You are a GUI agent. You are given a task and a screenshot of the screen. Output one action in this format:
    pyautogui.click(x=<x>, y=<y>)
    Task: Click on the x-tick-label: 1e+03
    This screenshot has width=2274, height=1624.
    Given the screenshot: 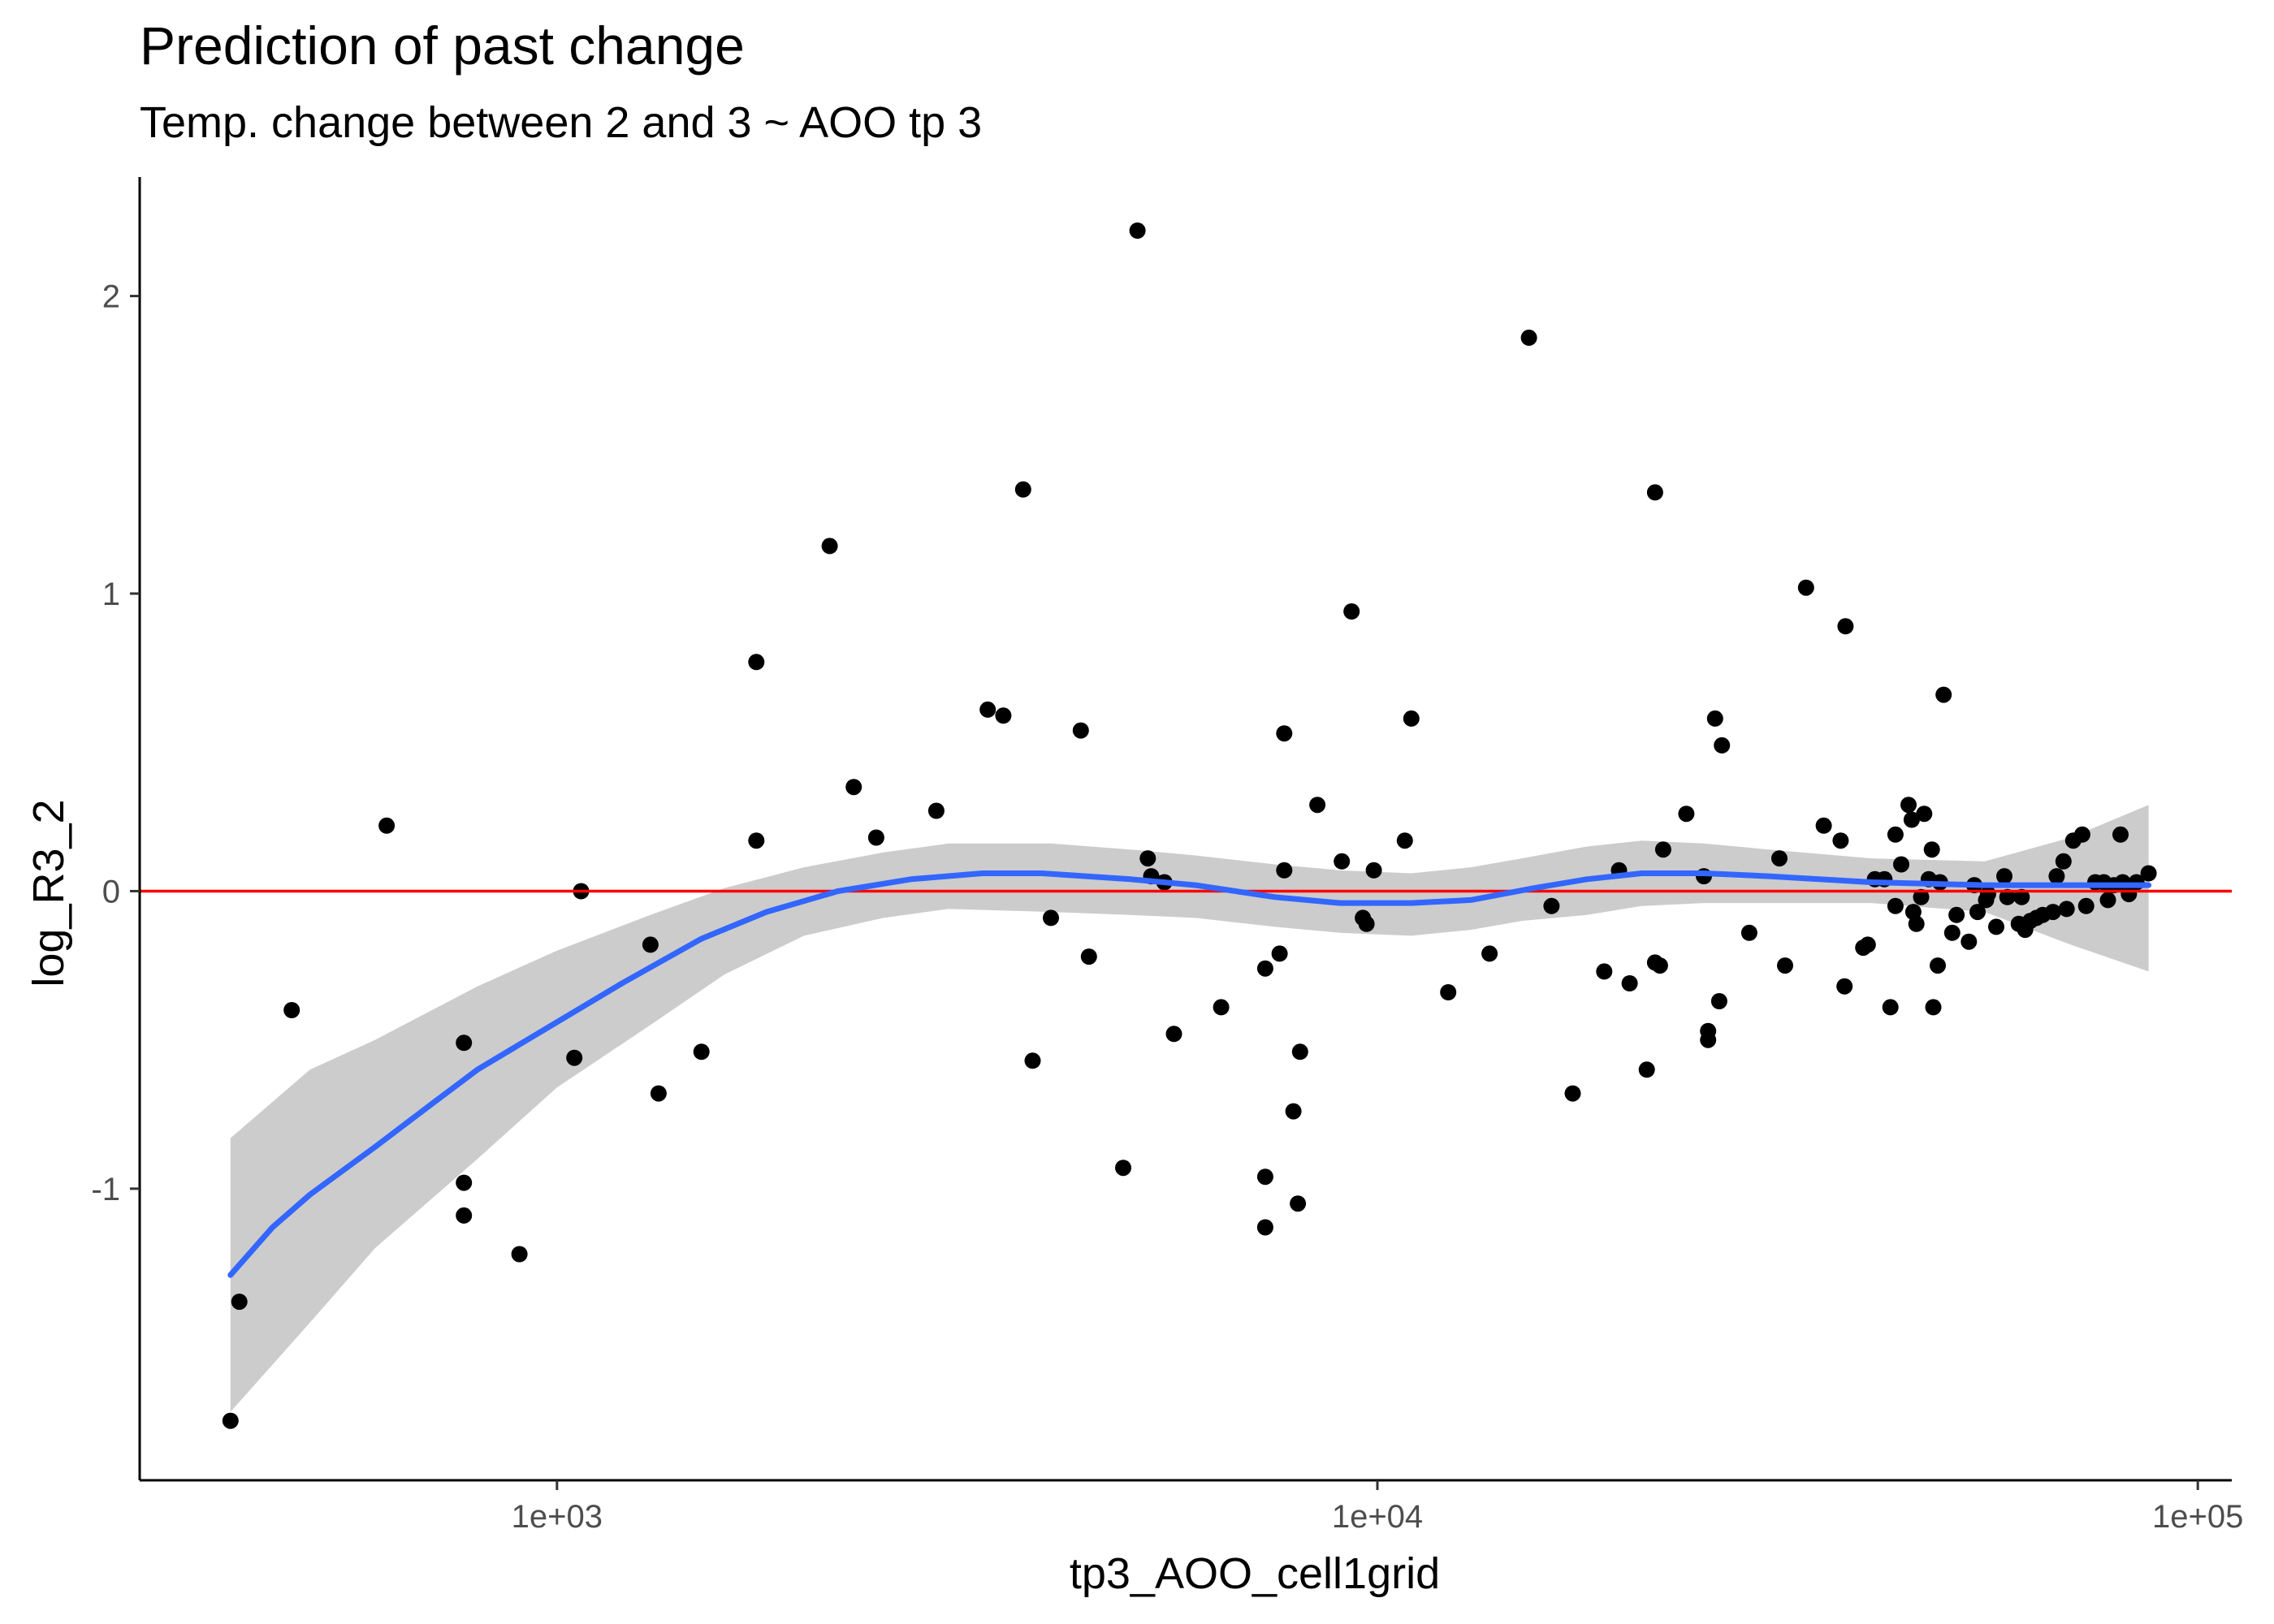 What is the action you would take?
    pyautogui.click(x=558, y=1517)
    